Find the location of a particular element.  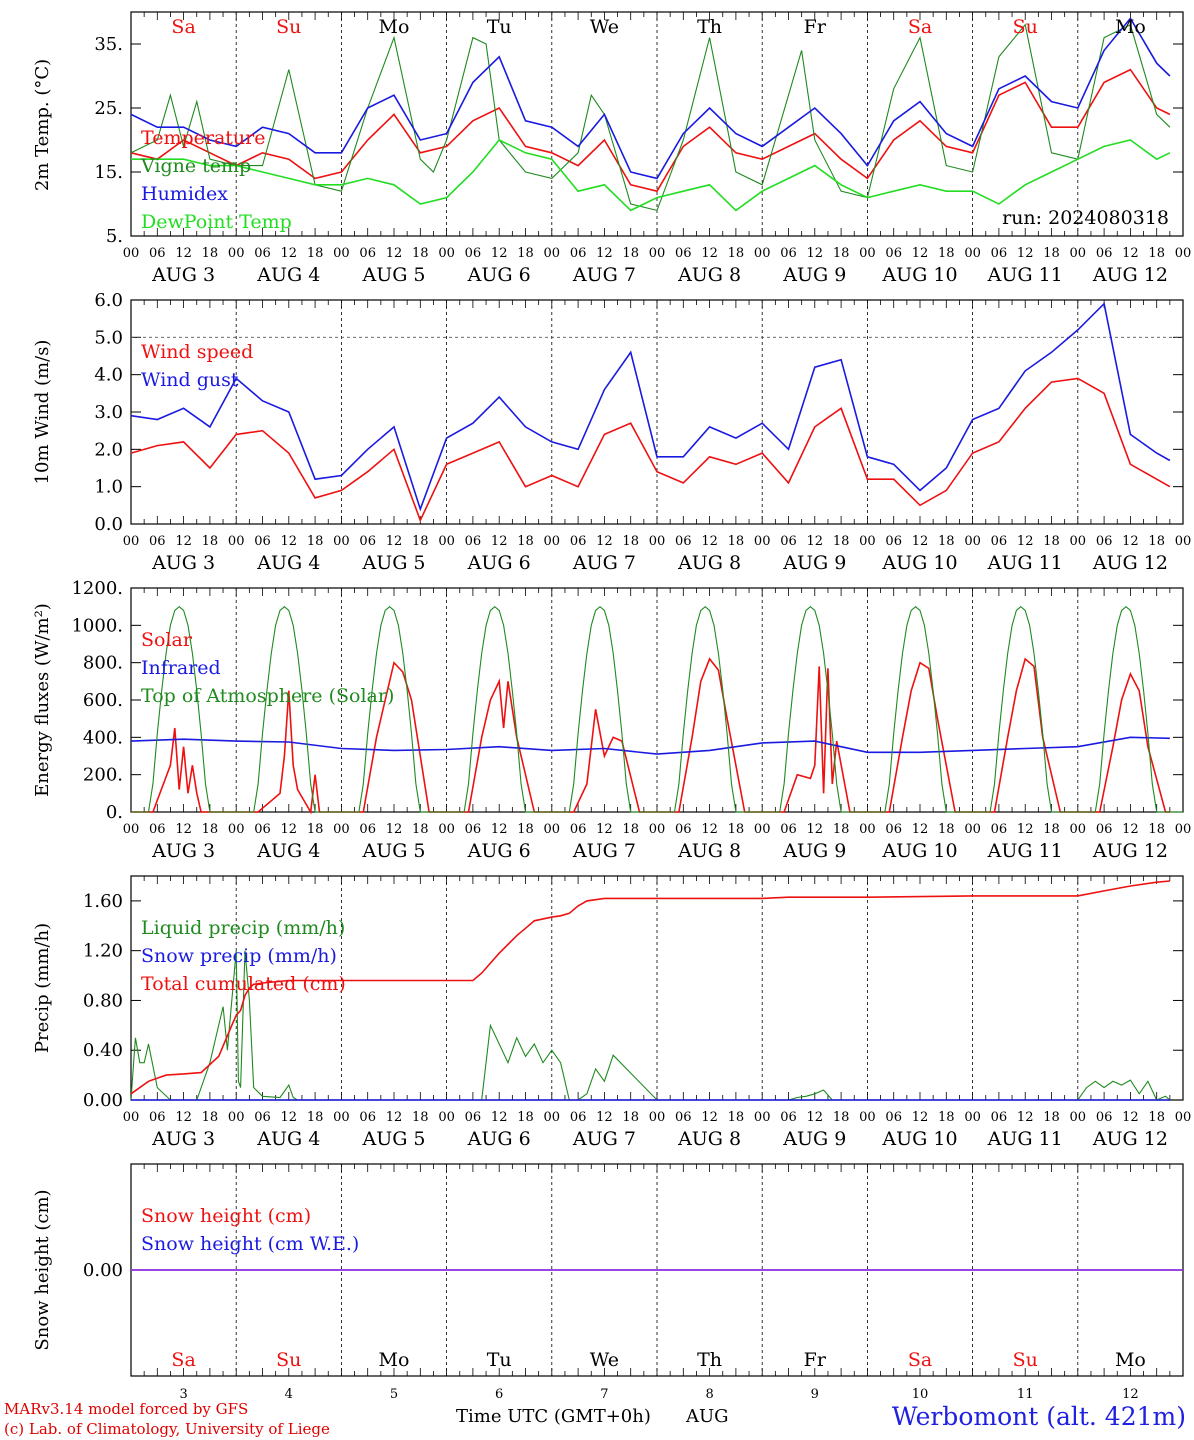

y-tick-label: 0.40 is located at coordinates (103, 1050).